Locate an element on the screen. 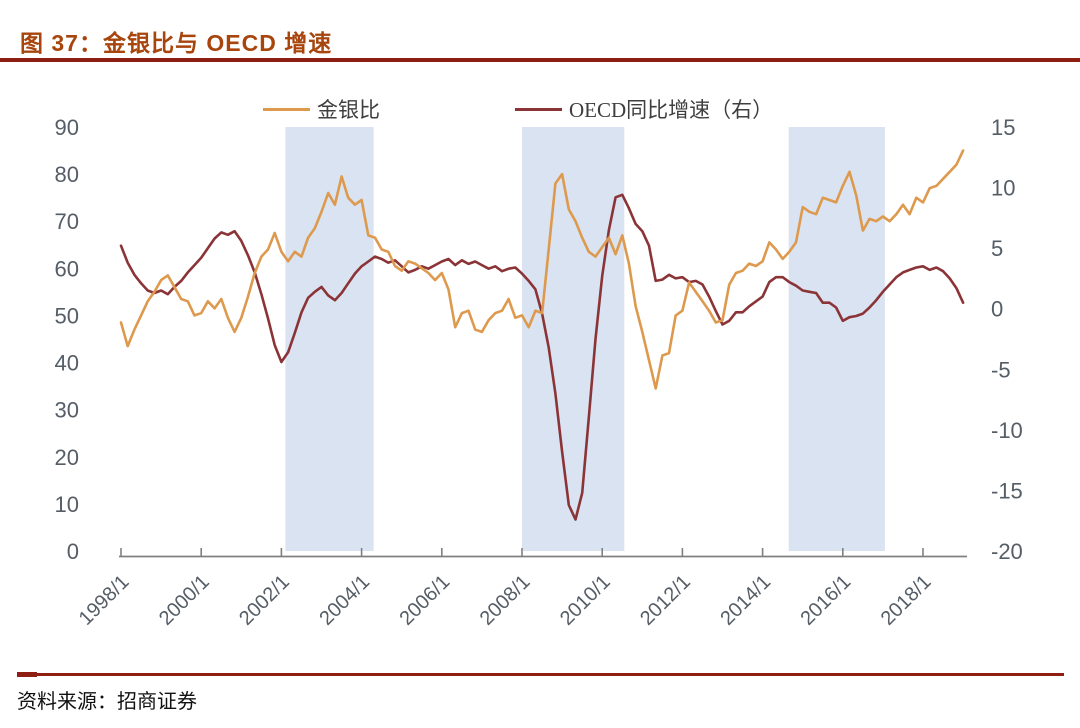 The image size is (1080, 728). left-axis-tick-label: 60 is located at coordinates (67, 268).